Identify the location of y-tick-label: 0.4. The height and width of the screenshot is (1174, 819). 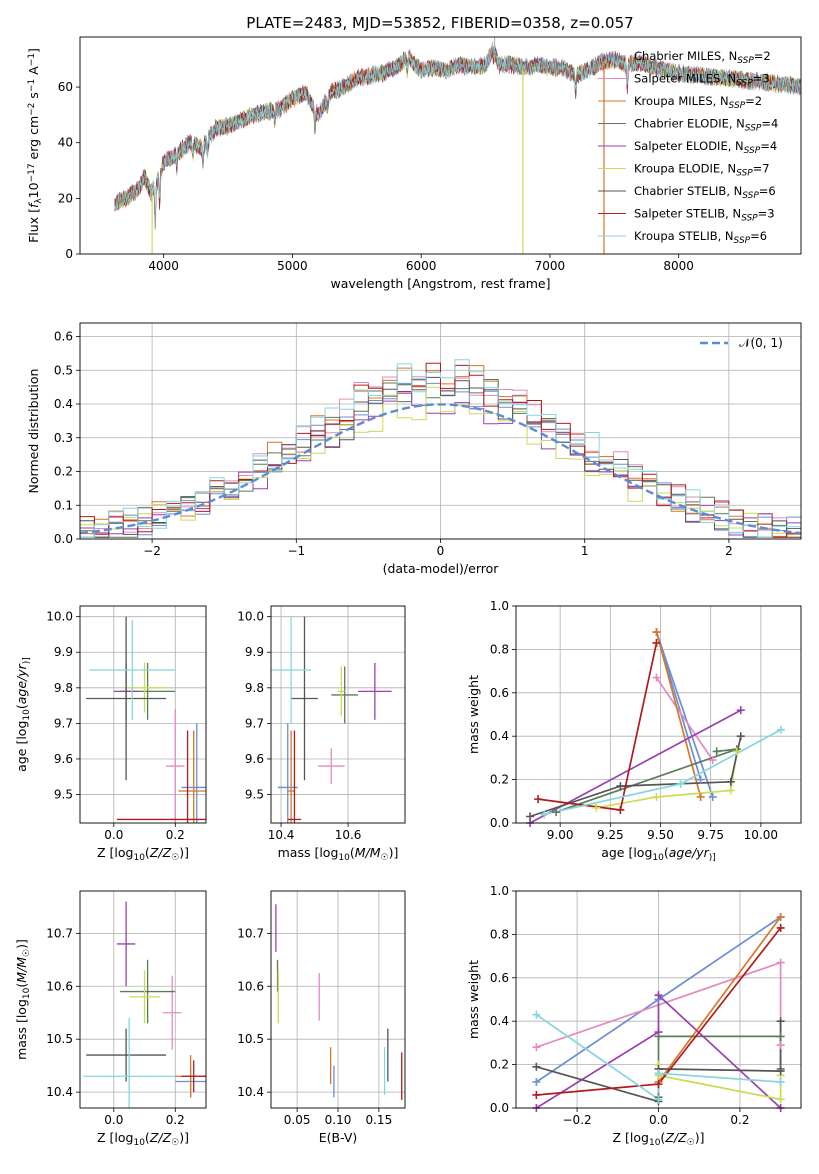
(499, 736).